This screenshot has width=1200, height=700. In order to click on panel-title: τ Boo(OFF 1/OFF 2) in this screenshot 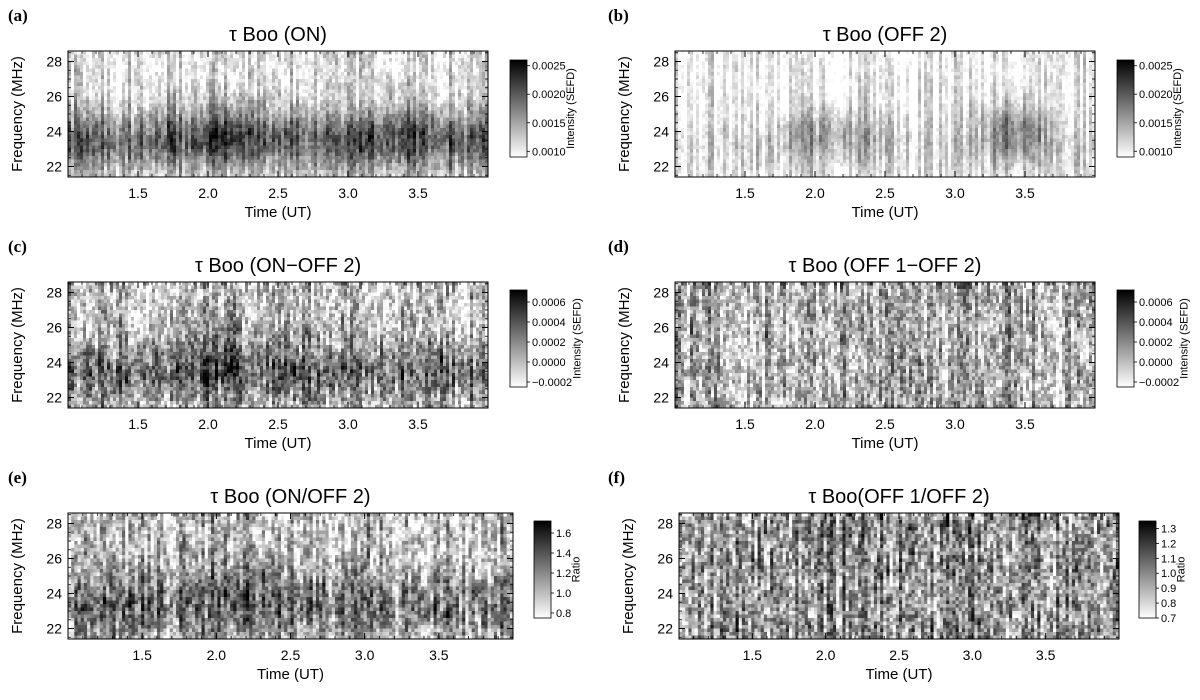, I will do `click(898, 497)`.